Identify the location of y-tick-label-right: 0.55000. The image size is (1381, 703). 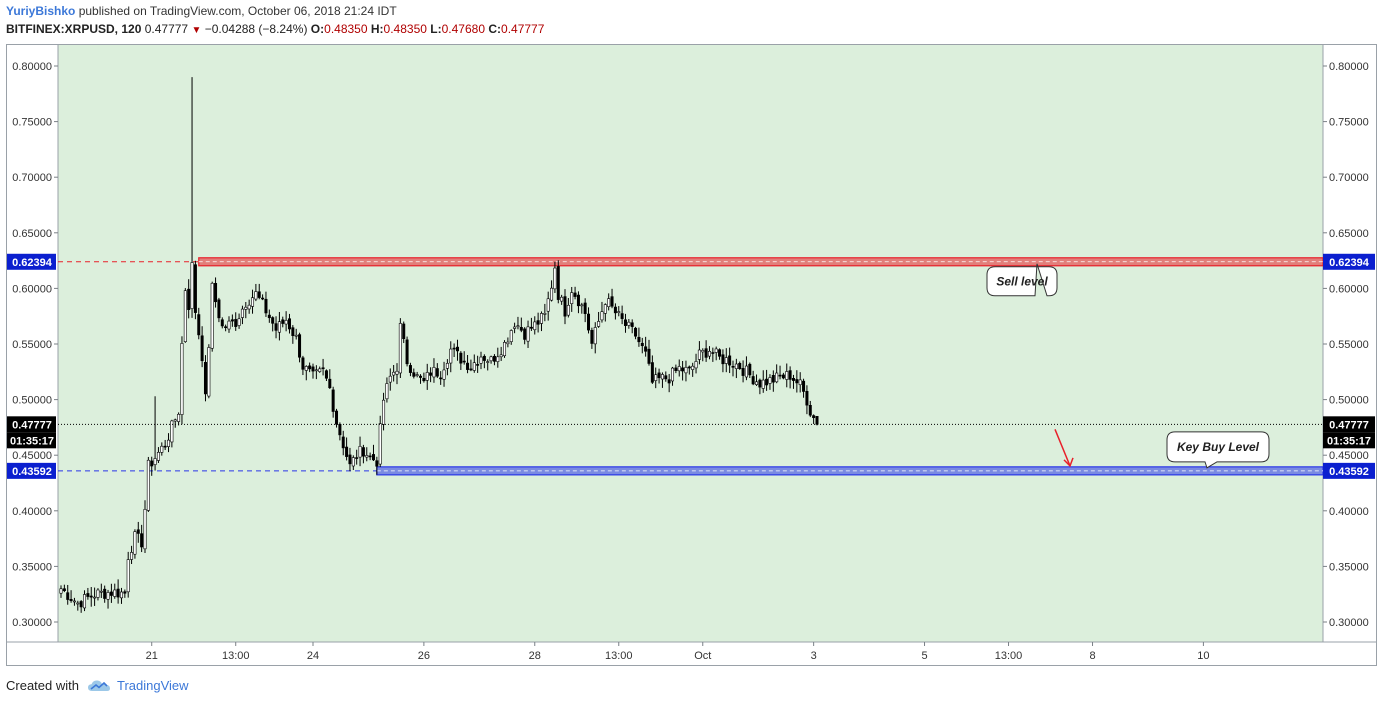
(1349, 345).